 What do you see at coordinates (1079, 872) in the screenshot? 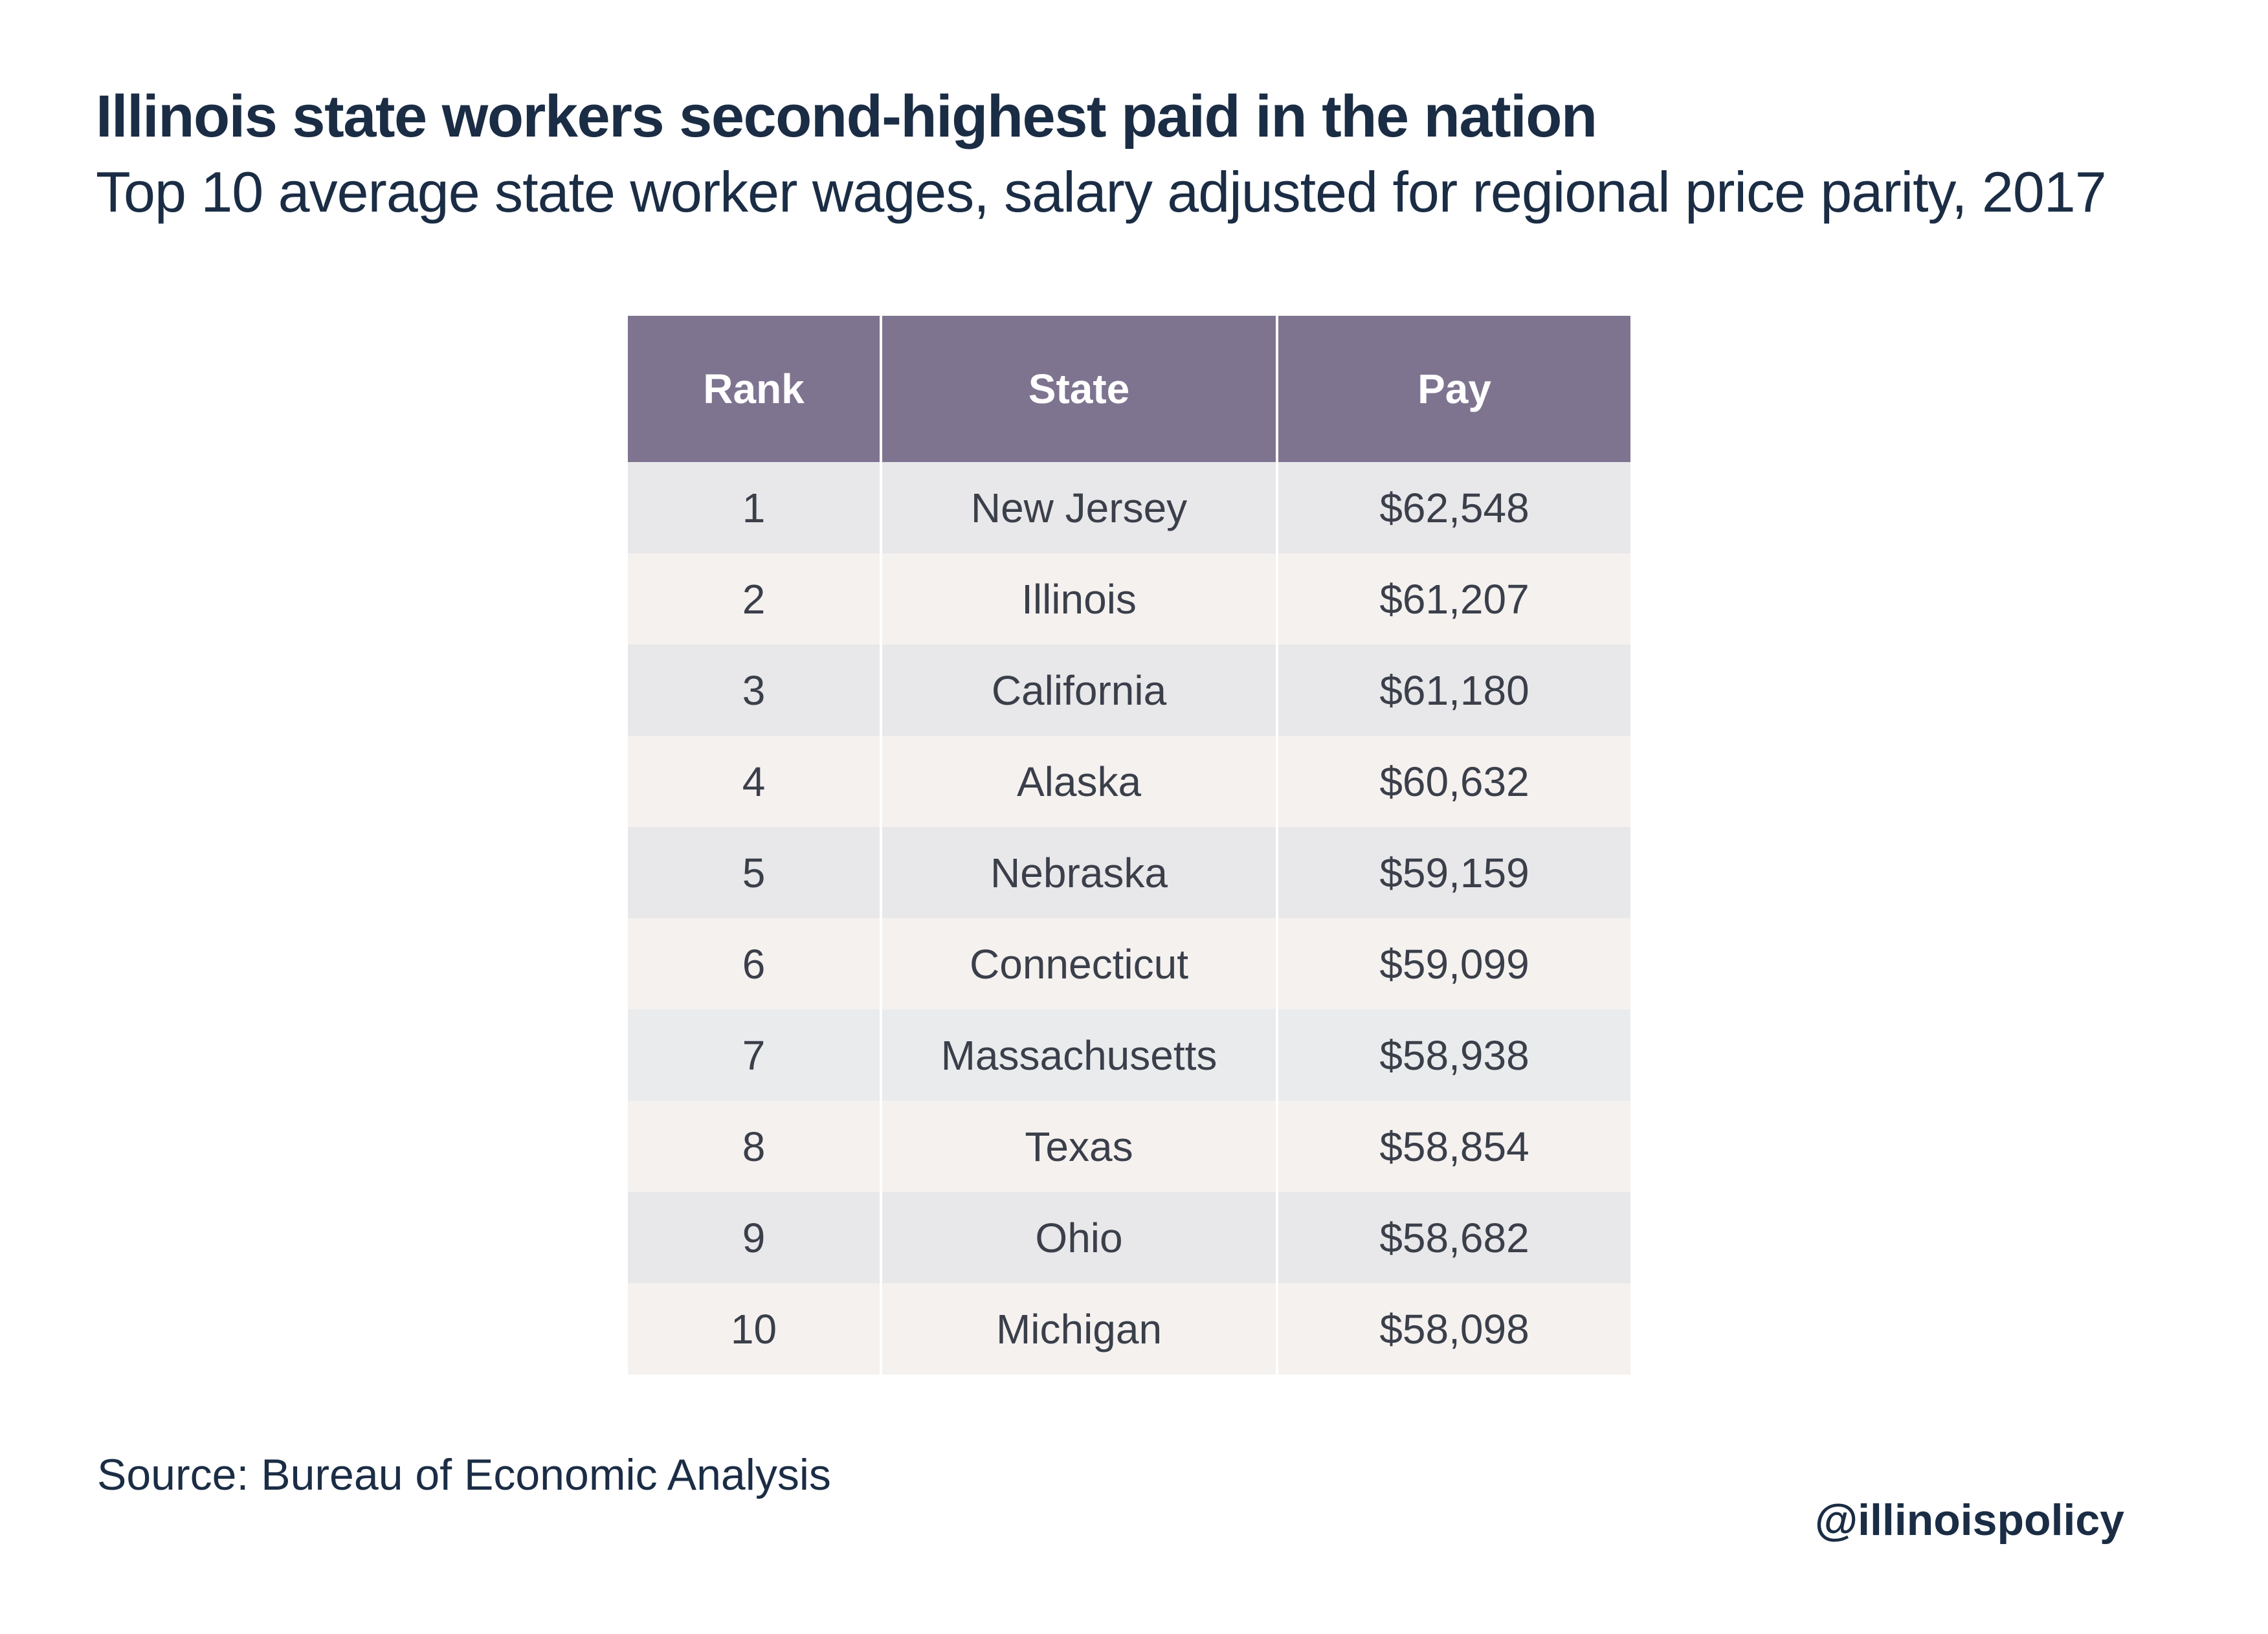
I see `state-cell: Nebraska` at bounding box center [1079, 872].